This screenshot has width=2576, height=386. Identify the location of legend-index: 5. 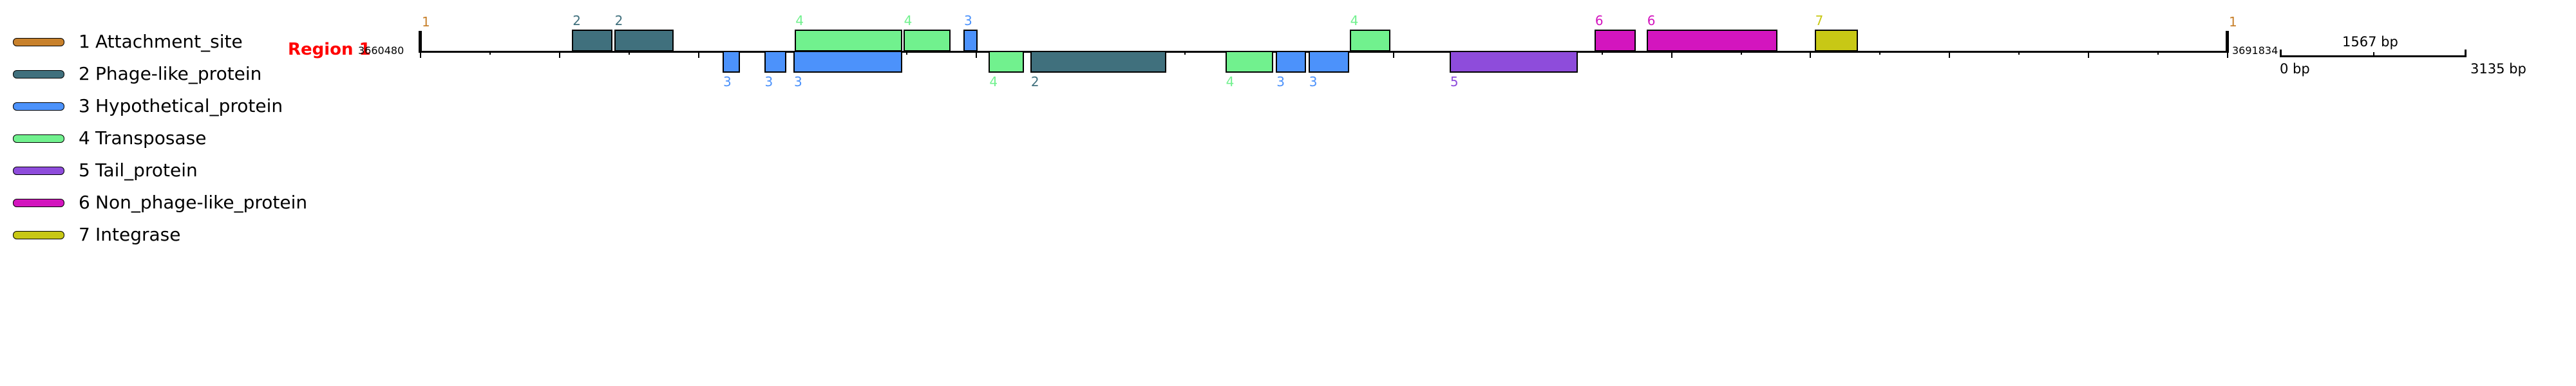
(84, 170).